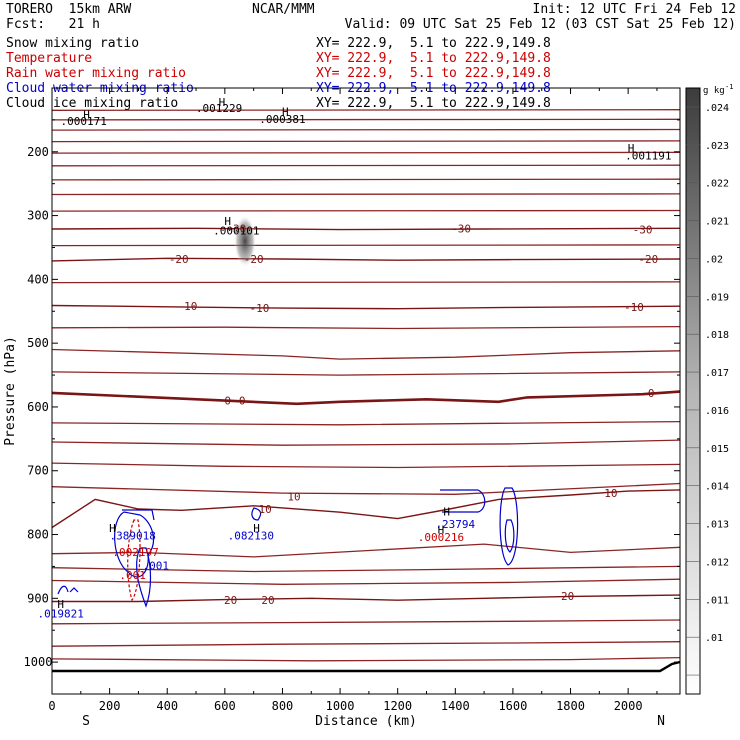  Describe the element at coordinates (10, 391) in the screenshot. I see `y-axis-label: Pressure (hPa)` at that location.